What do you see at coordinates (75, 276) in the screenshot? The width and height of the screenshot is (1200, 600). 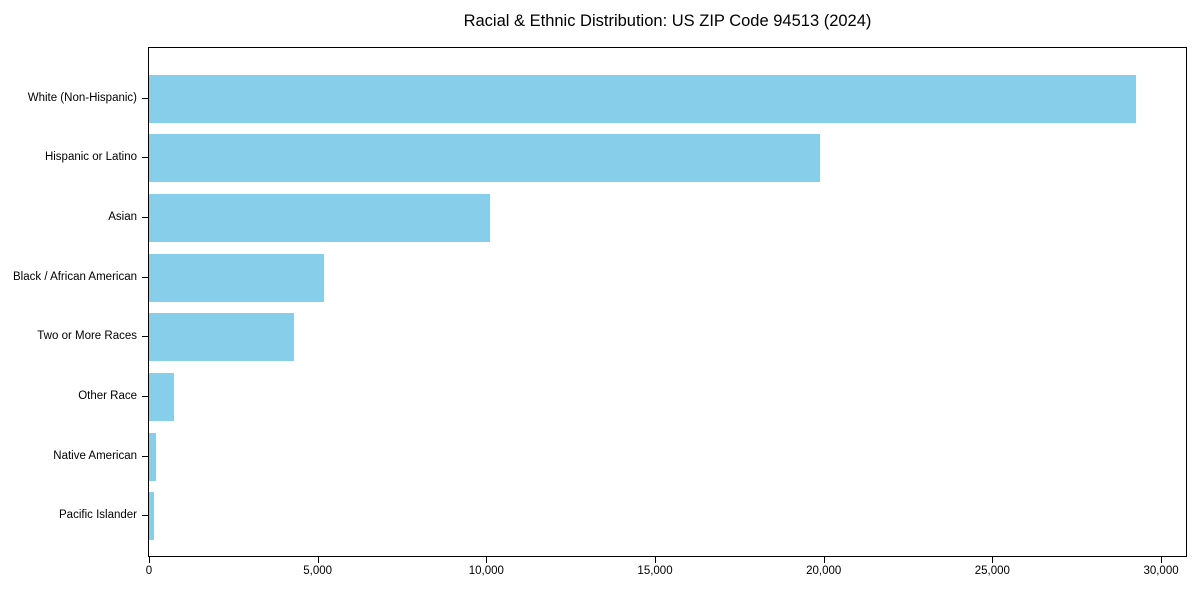 I see `category-label: Black / African American` at bounding box center [75, 276].